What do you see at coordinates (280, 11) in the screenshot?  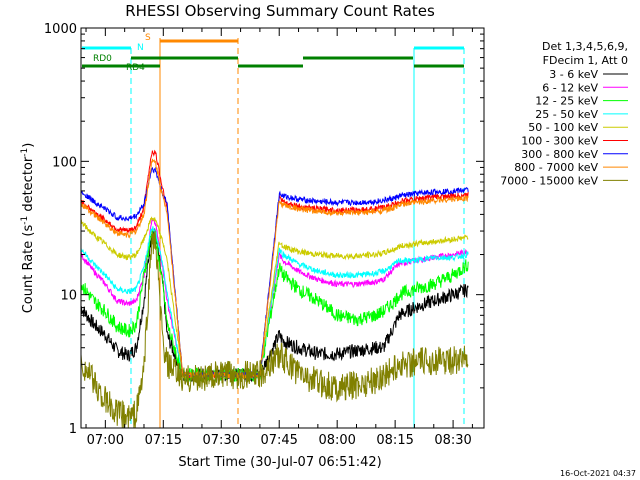 I see `chart-title: RHESSI Observing Summary Count Rates` at bounding box center [280, 11].